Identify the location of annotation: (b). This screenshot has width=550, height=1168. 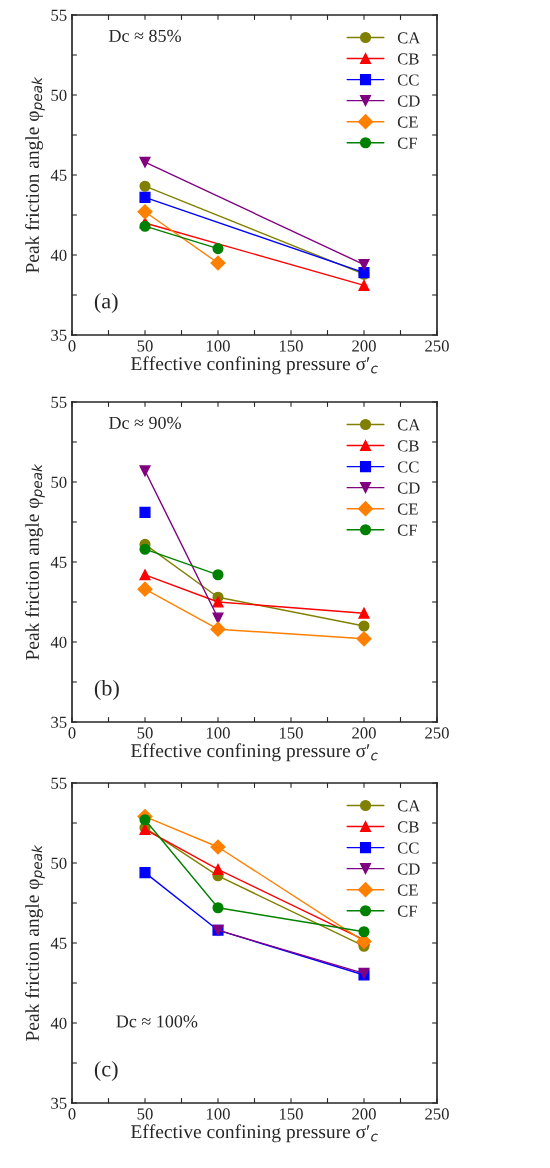
(106, 690).